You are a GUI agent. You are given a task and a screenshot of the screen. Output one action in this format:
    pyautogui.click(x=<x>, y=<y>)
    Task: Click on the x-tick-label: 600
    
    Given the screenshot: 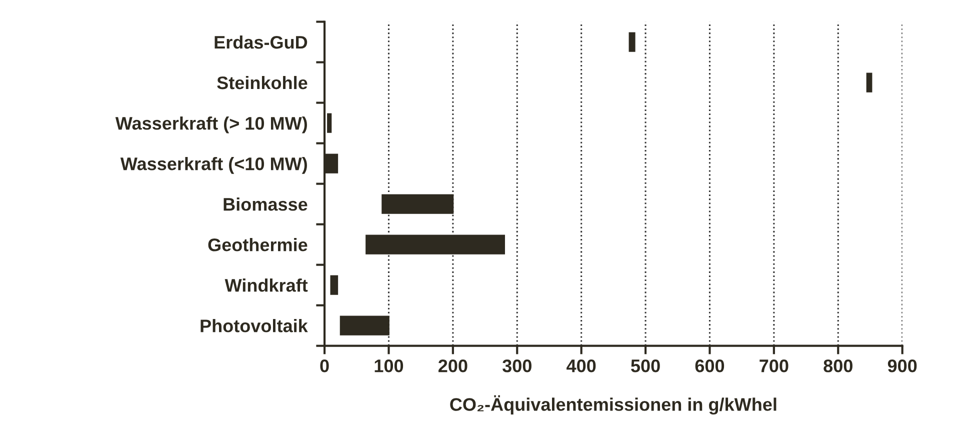 What is the action you would take?
    pyautogui.click(x=709, y=365)
    